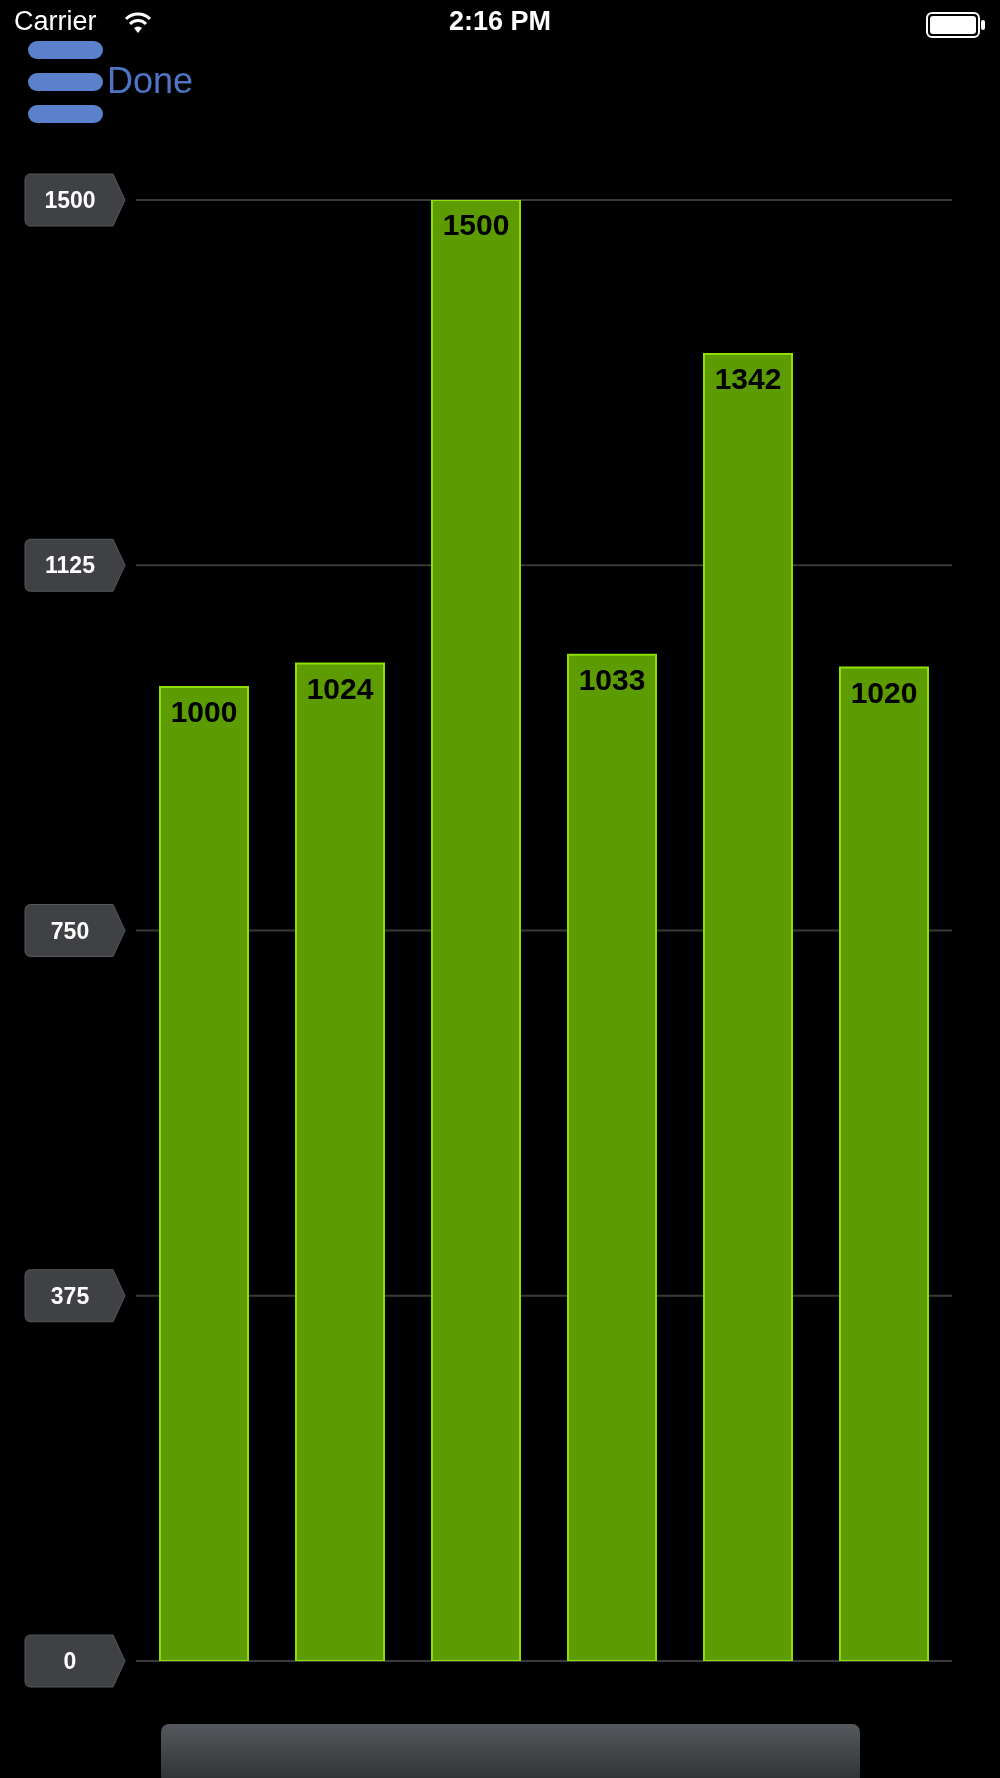 This screenshot has height=1778, width=1000. What do you see at coordinates (612, 680) in the screenshot?
I see `data-label: 1033` at bounding box center [612, 680].